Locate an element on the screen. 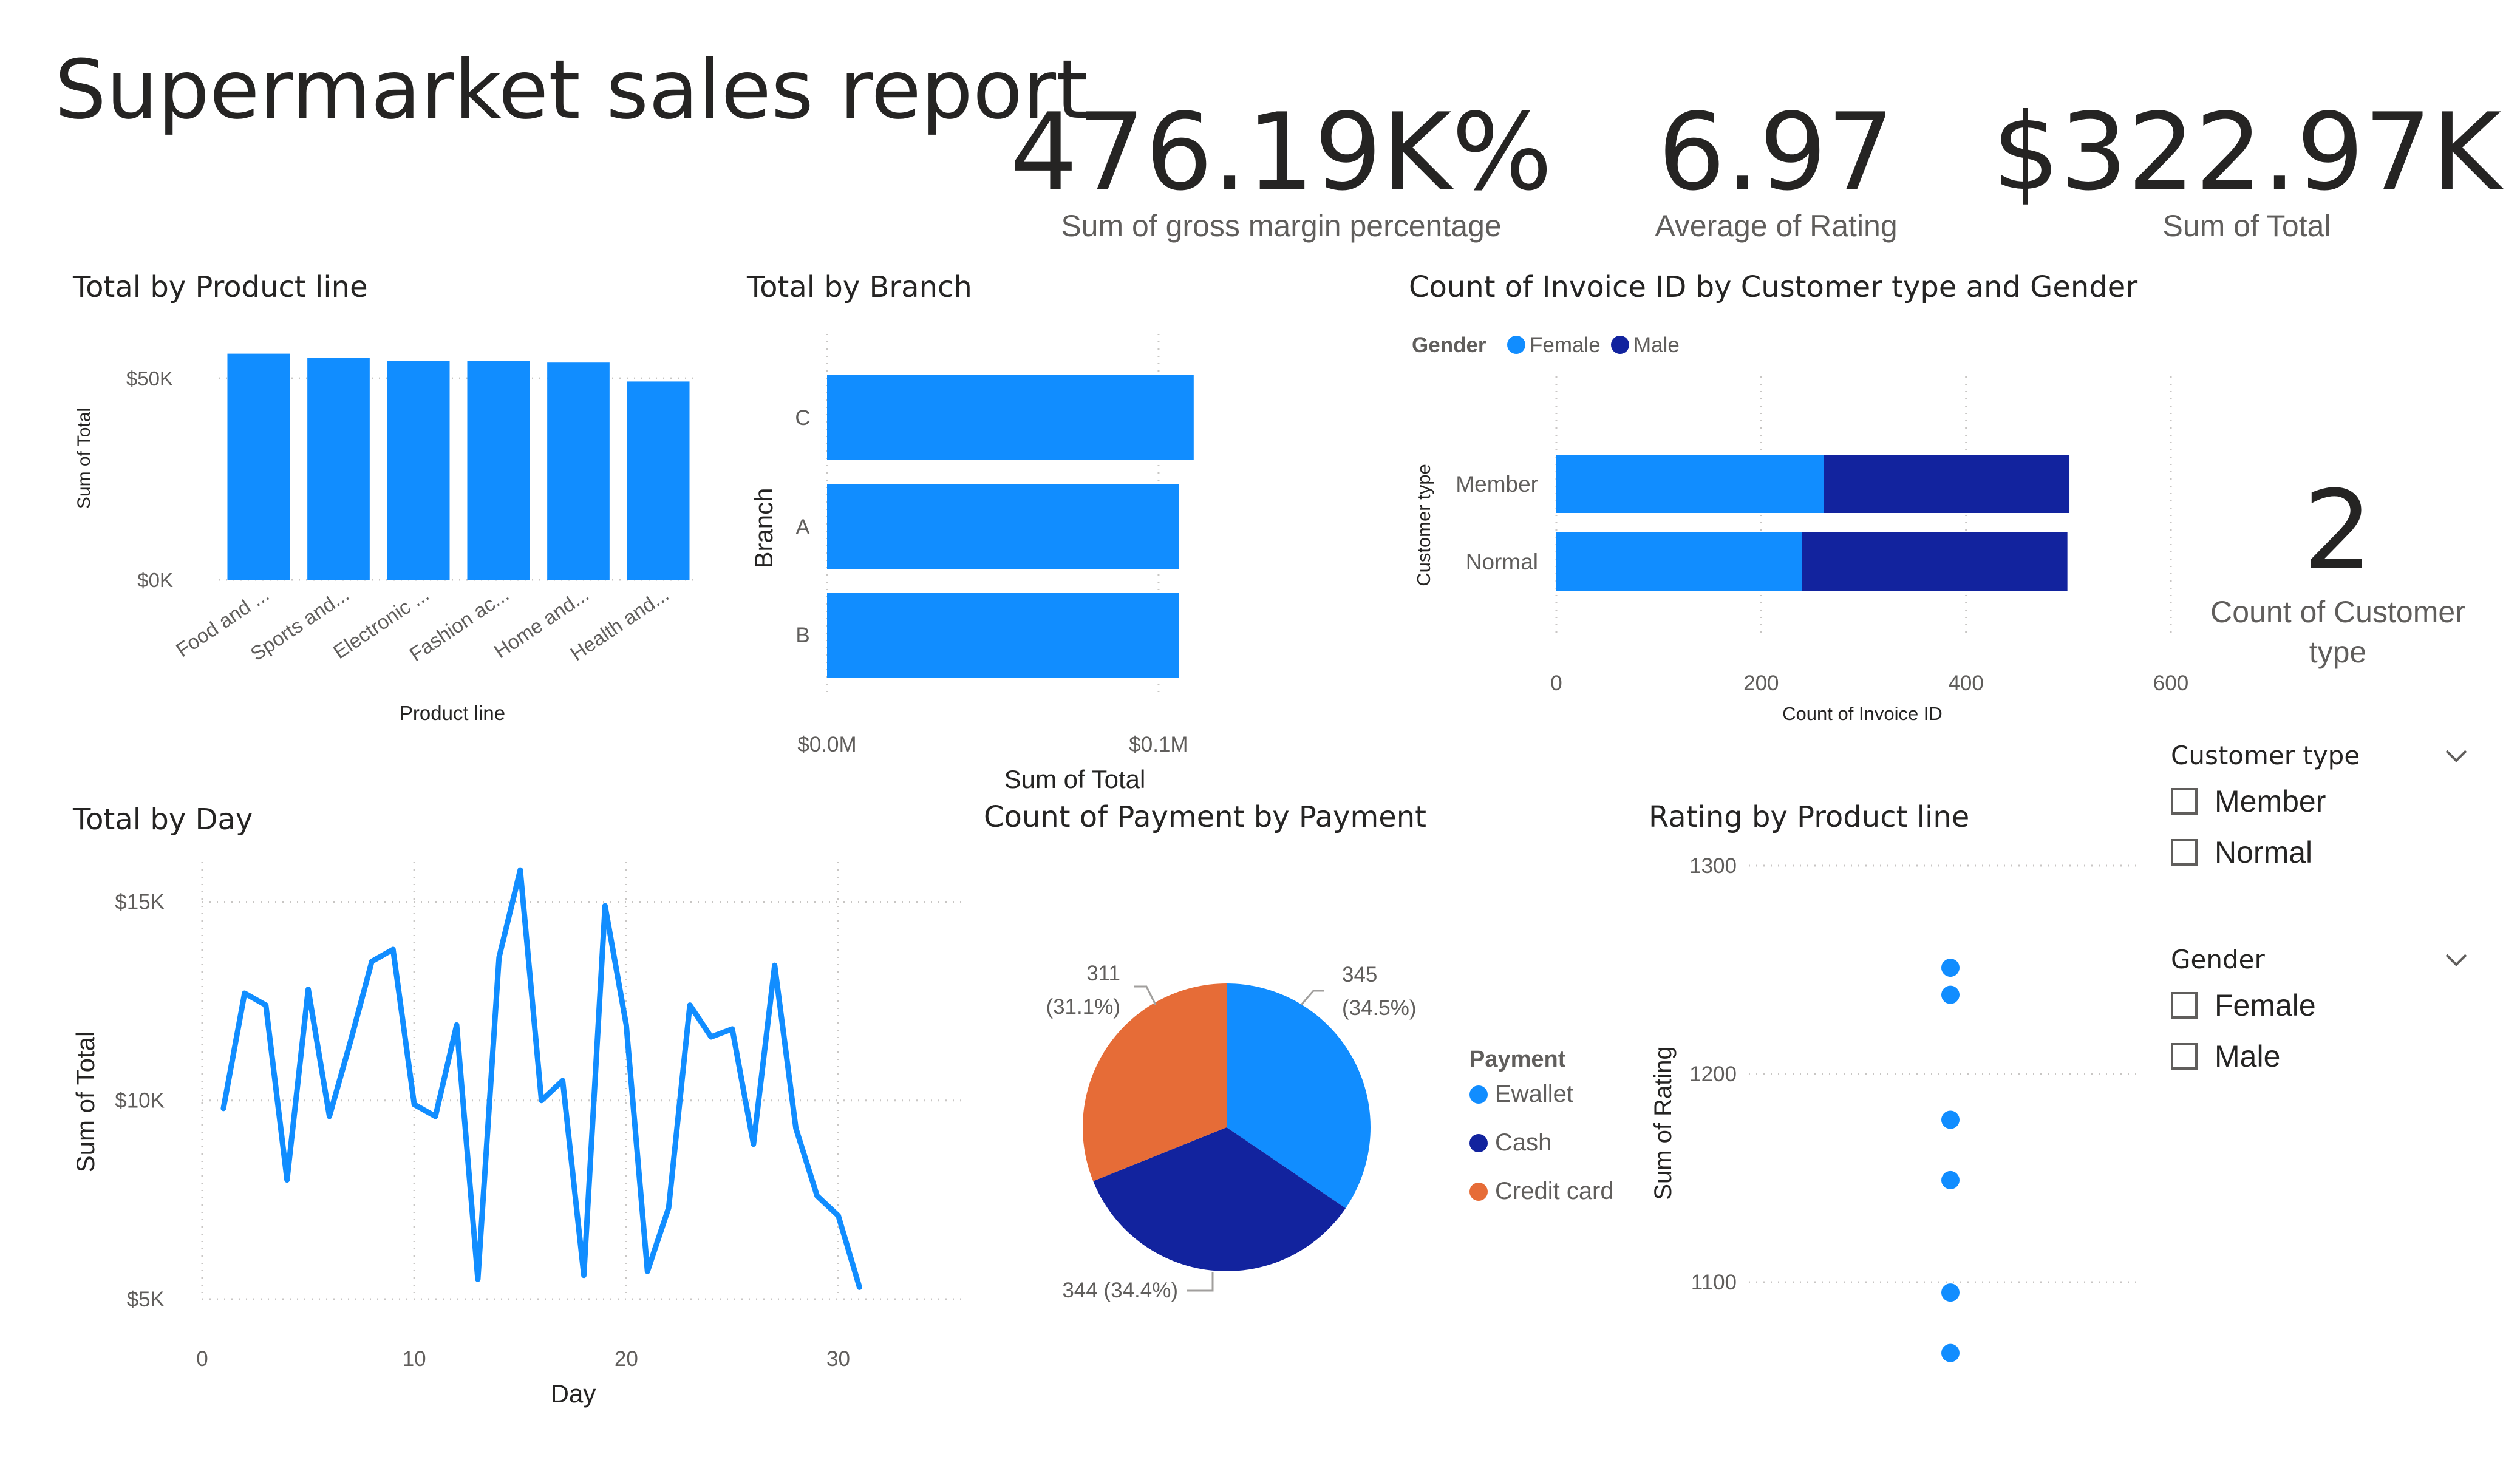 The height and width of the screenshot is (1457, 2520). slicer-option-member: Member is located at coordinates (2319, 801).